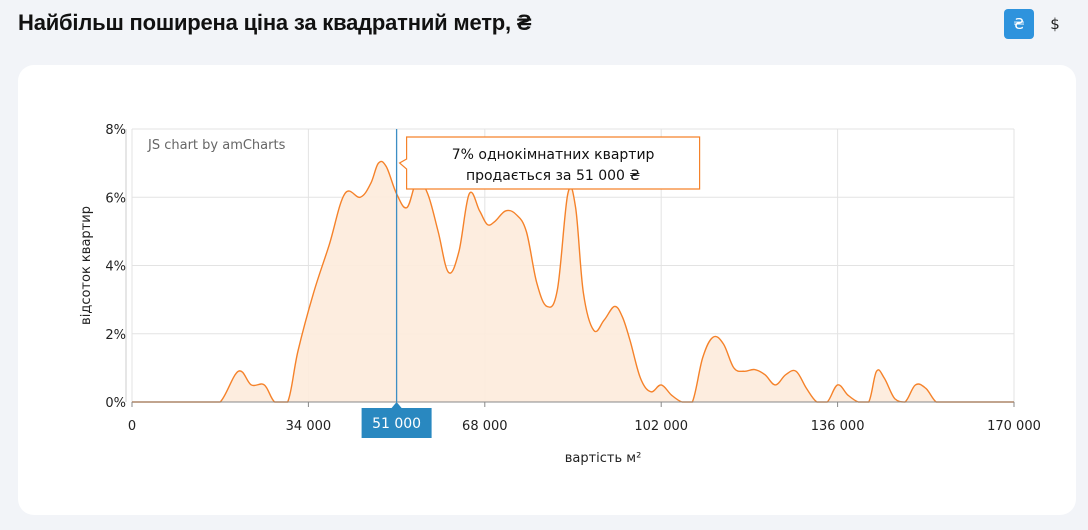  I want to click on y-tick-label: 8%, so click(115, 130).